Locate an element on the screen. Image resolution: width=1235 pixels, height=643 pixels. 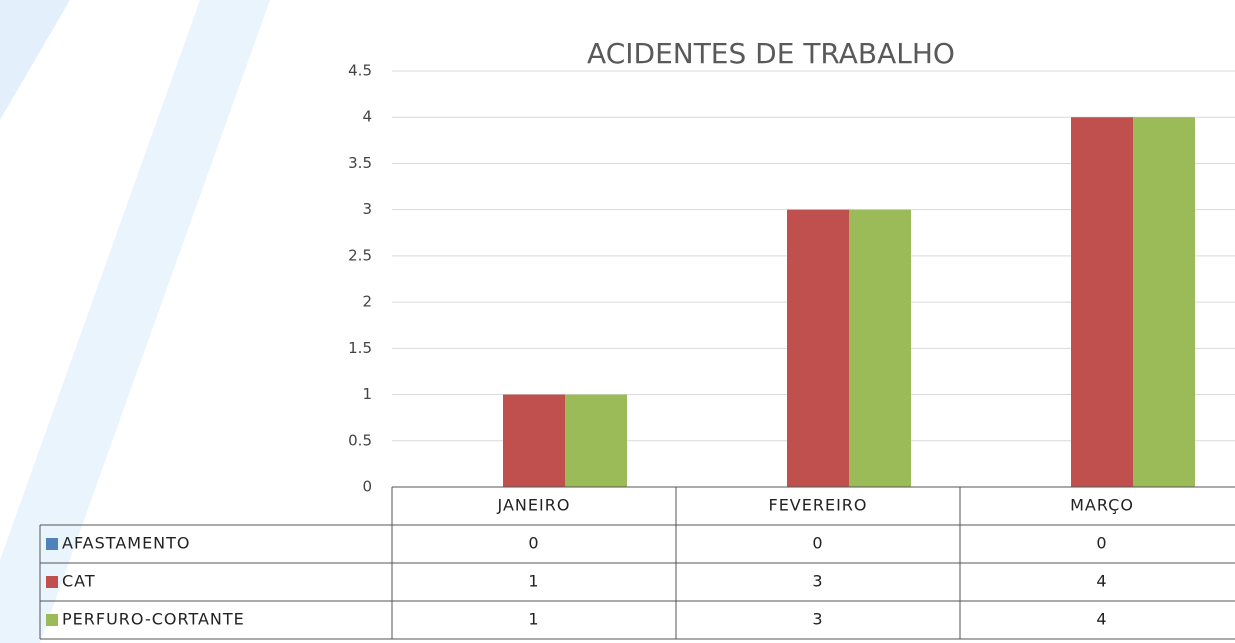
decor is located at coordinates (35, 60).